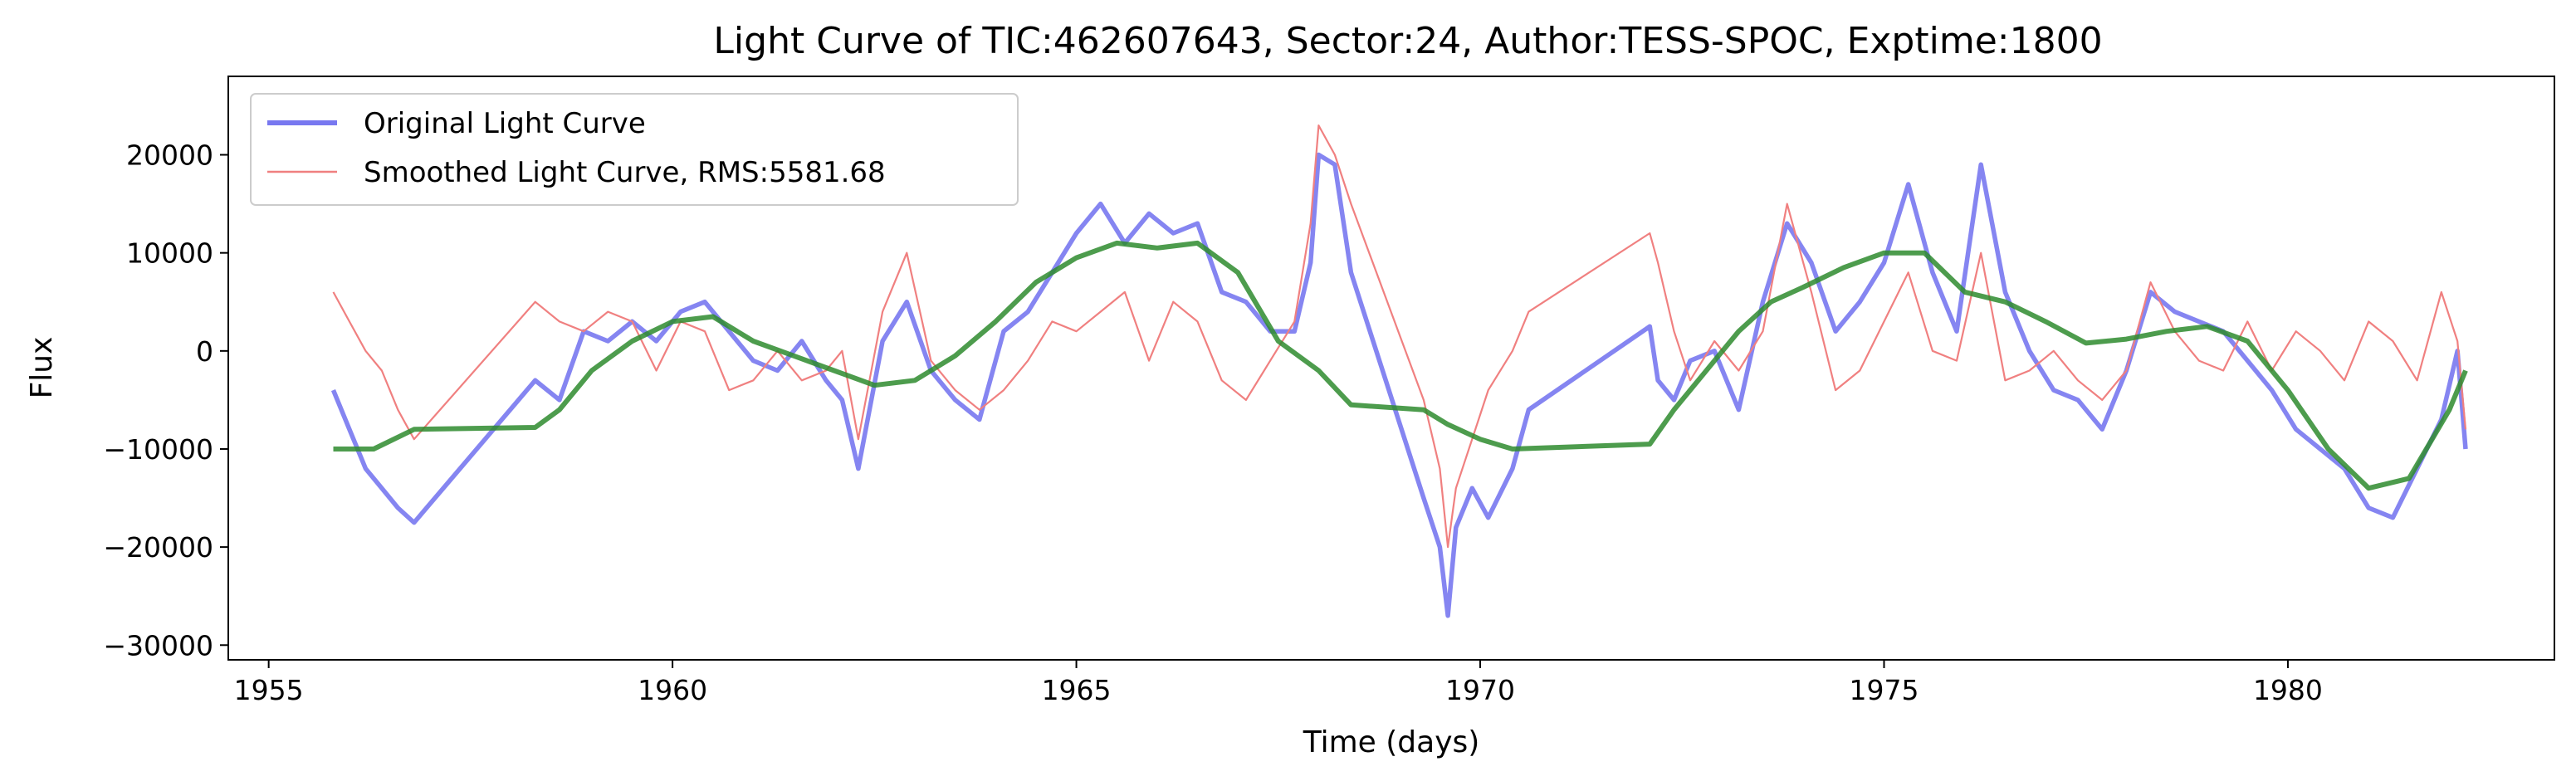 The image size is (2576, 781). Describe the element at coordinates (165, 400) in the screenshot. I see `y-axis: −30000 −20000 −10000 0 10000 20000` at that location.